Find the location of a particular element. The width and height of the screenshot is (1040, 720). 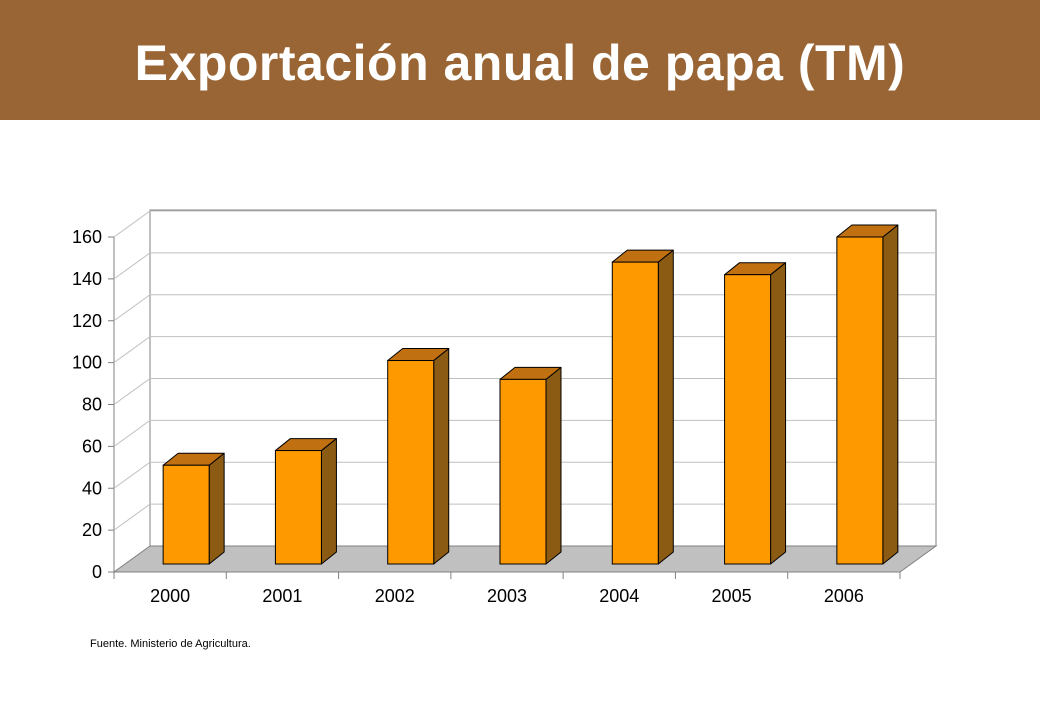

bar-2003 is located at coordinates (530, 465).